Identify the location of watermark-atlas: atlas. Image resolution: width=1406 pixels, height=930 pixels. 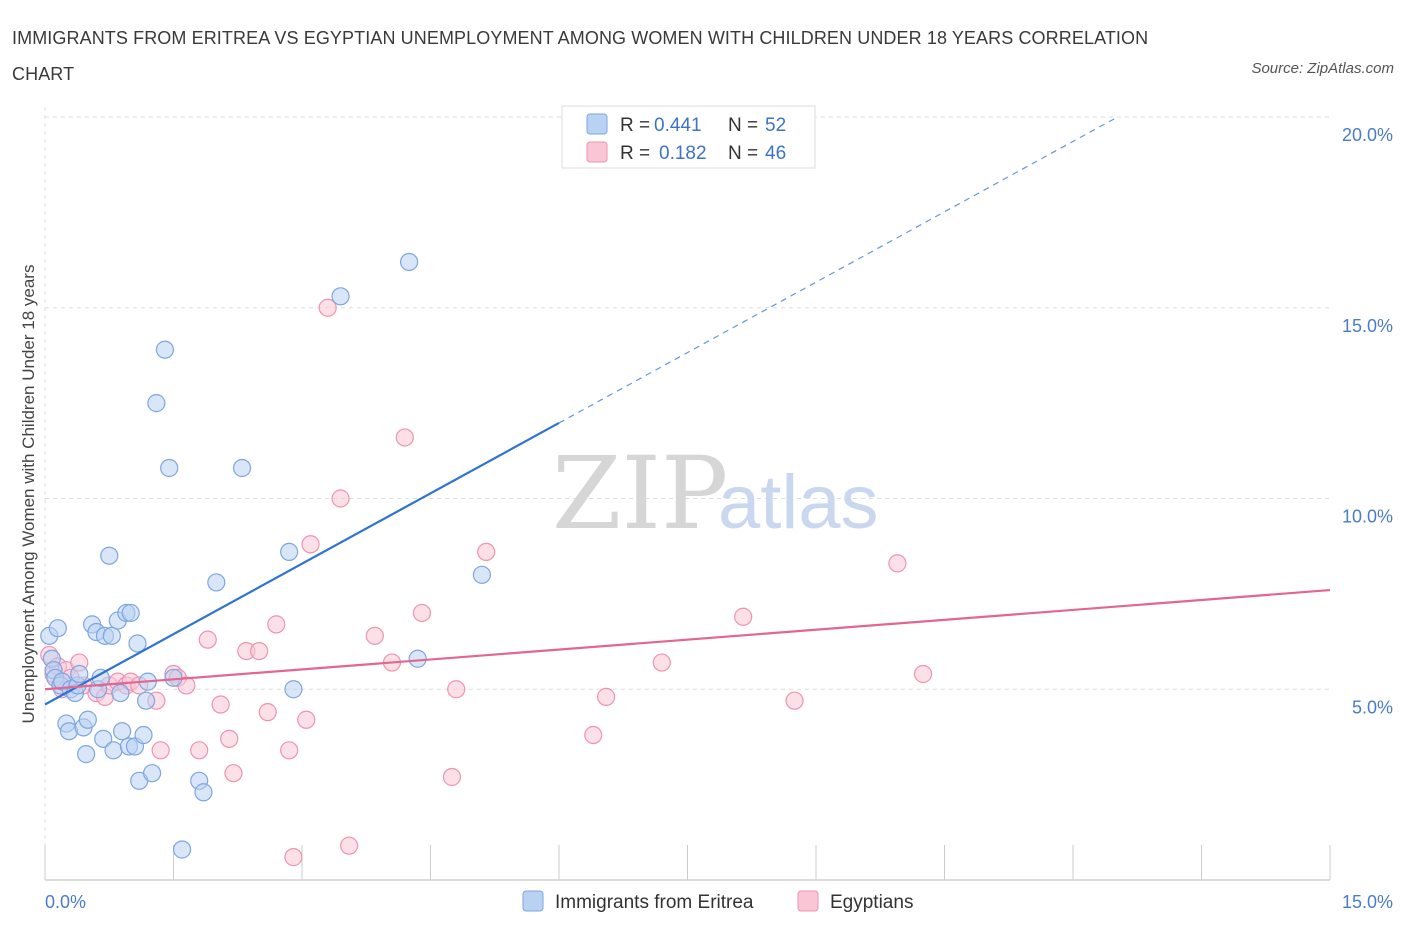
(798, 502).